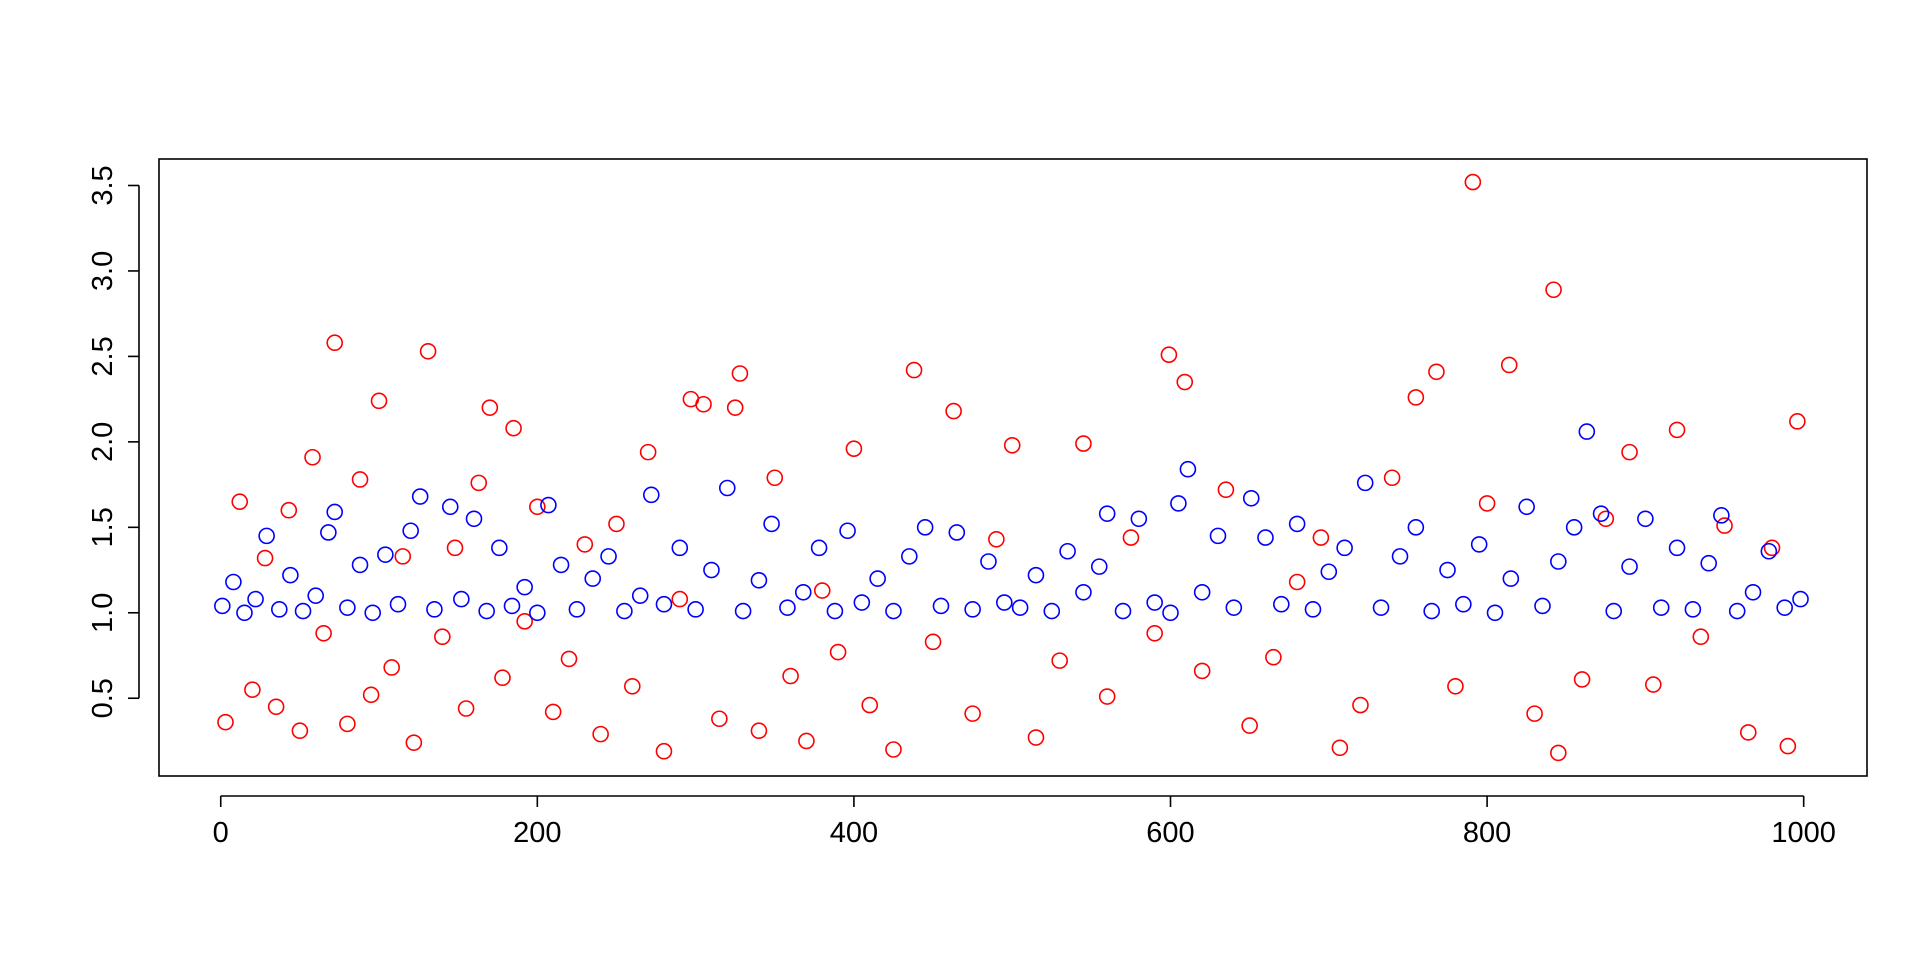  I want to click on y-tick-label: 0.5, so click(103, 698).